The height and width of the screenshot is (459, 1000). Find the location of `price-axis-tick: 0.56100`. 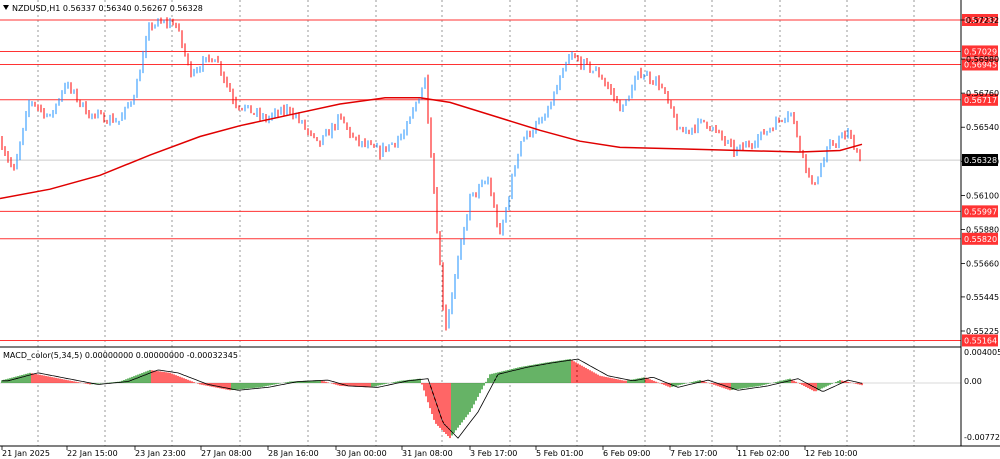

price-axis-tick: 0.56100 is located at coordinates (982, 195).